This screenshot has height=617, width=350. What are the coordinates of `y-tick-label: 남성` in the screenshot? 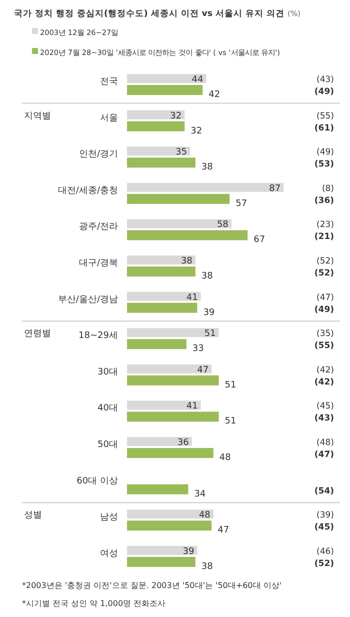 It's located at (109, 517).